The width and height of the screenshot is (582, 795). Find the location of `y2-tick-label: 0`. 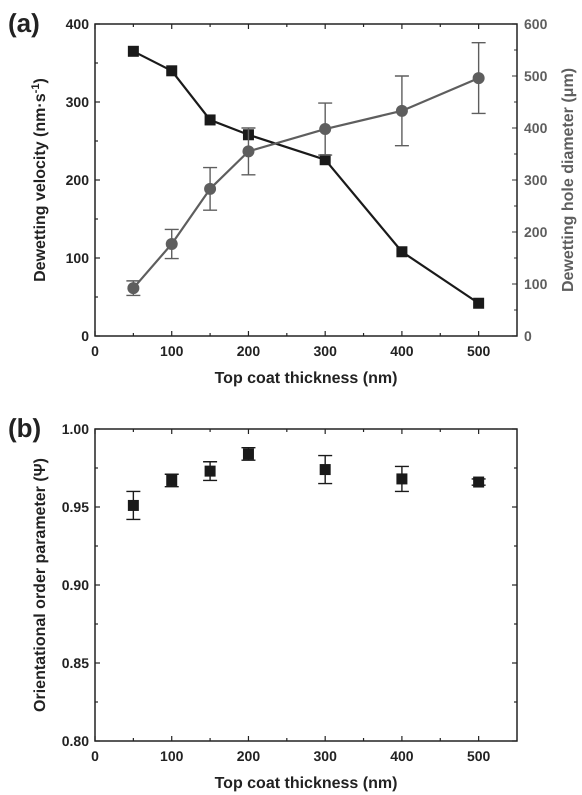

y2-tick-label: 0 is located at coordinates (528, 336).